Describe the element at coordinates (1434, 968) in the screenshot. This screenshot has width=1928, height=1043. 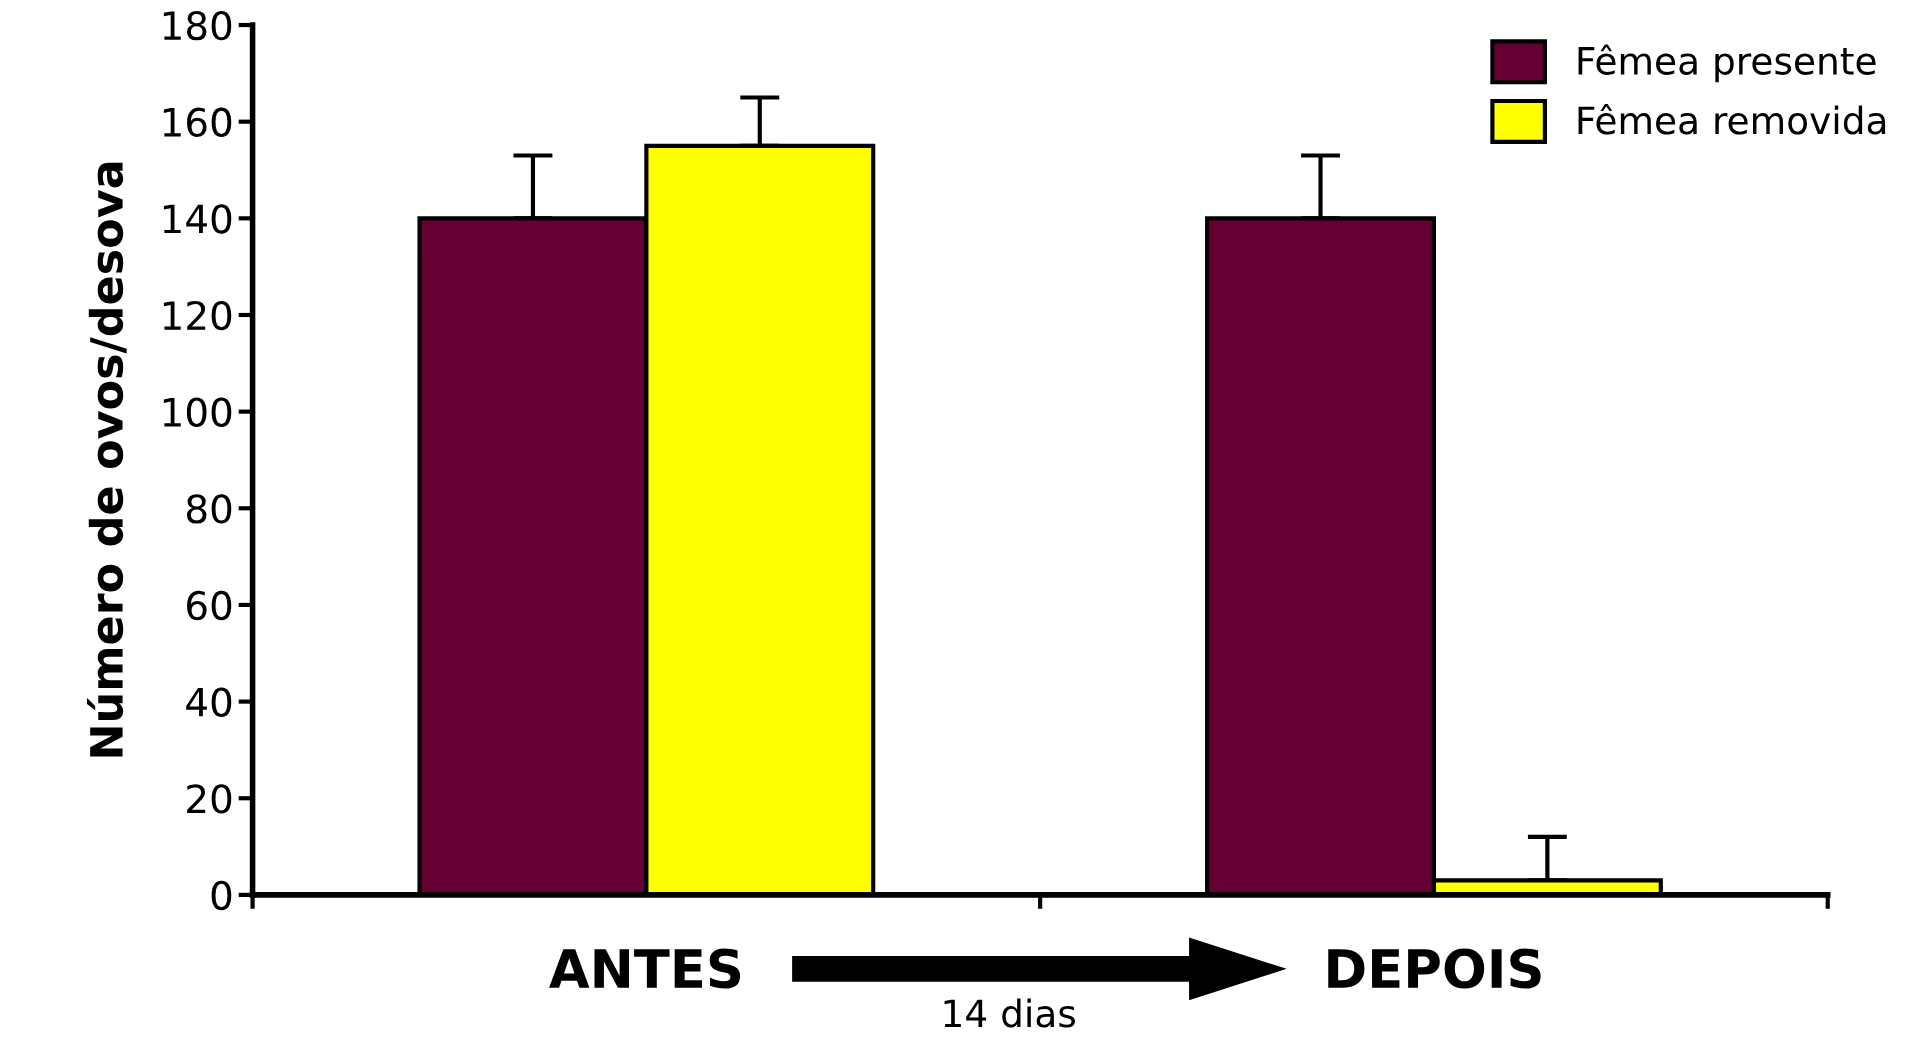
I see `x-tick-label: DEPOIS` at that location.